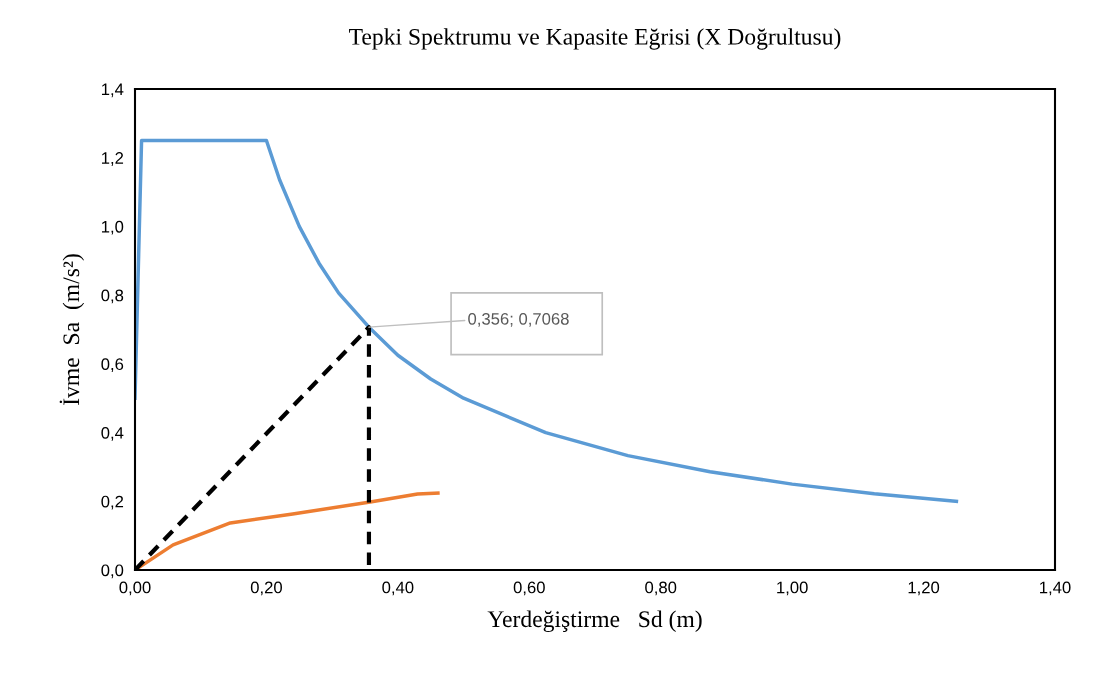 The image size is (1103, 685). Describe the element at coordinates (112, 502) in the screenshot. I see `y-tick-label: 0,2` at that location.